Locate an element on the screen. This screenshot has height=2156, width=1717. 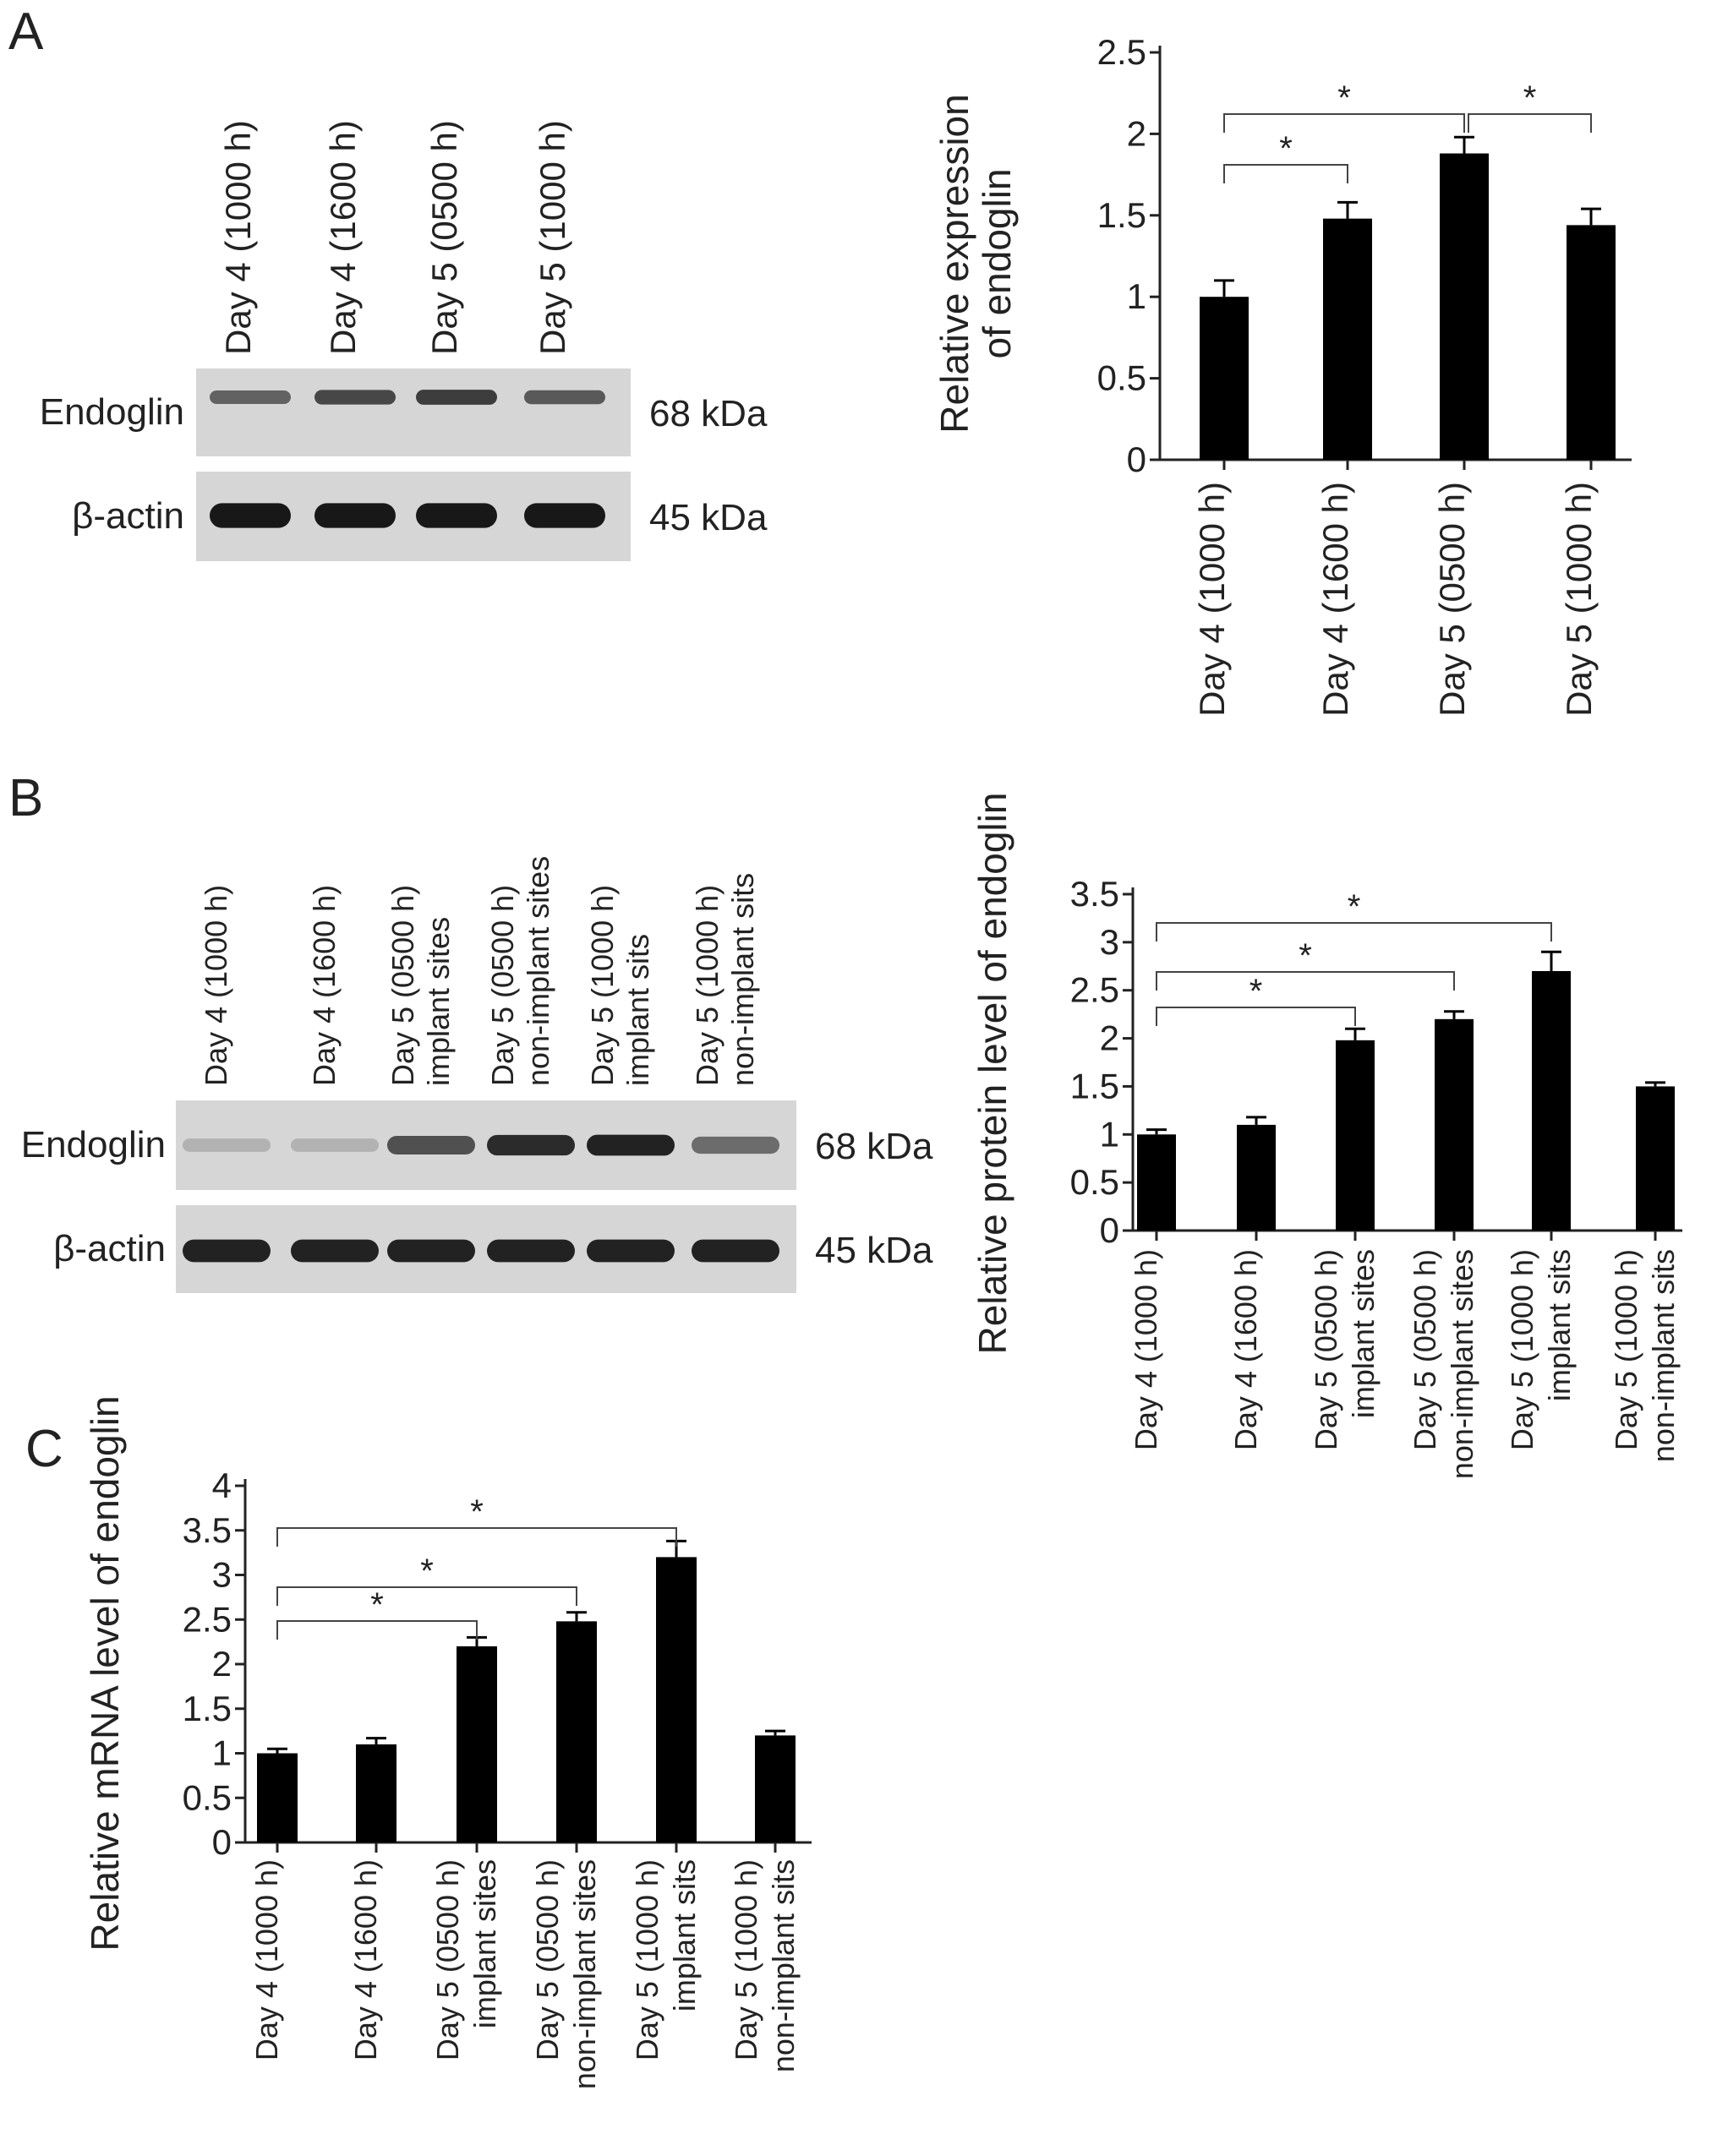
chart-c-ytick-label-6: 3 is located at coordinates (222, 1575).